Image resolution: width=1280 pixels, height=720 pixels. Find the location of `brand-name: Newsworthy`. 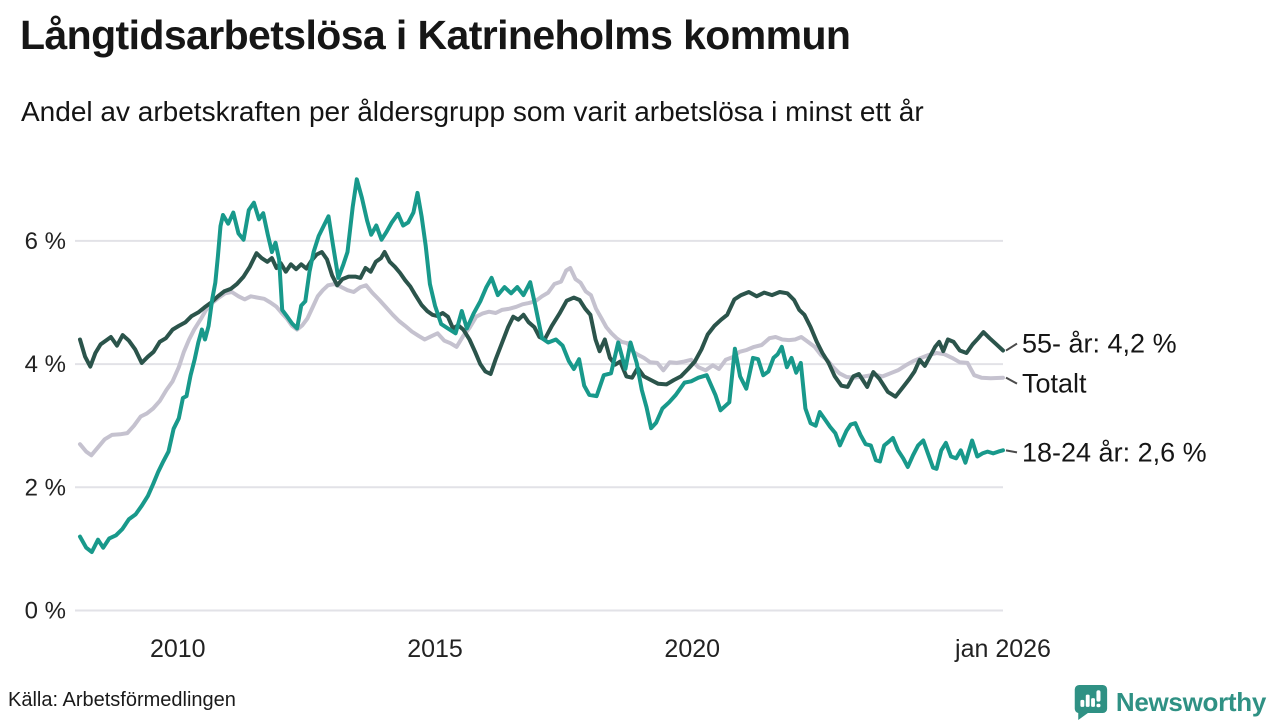

brand-name: Newsworthy is located at coordinates (1190, 701).